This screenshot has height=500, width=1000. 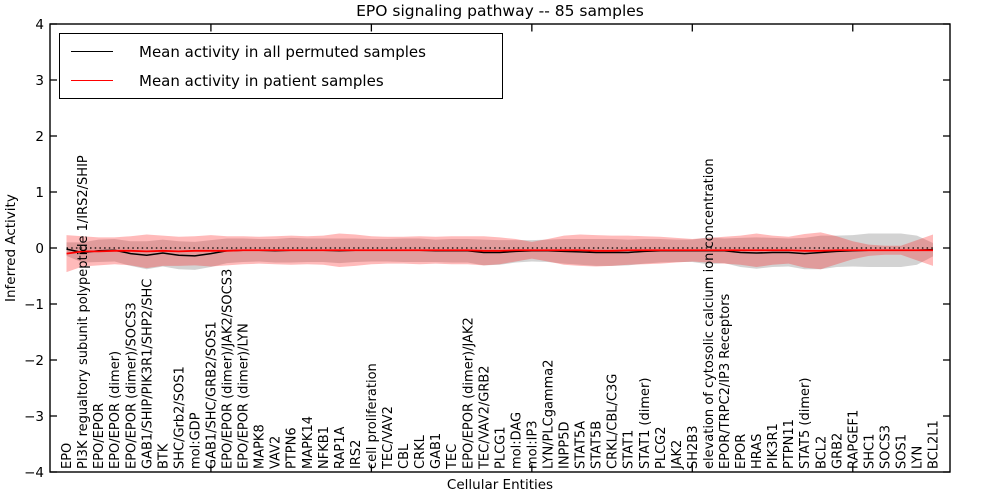 I want to click on x-category-label: NFKB1, so click(x=324, y=447).